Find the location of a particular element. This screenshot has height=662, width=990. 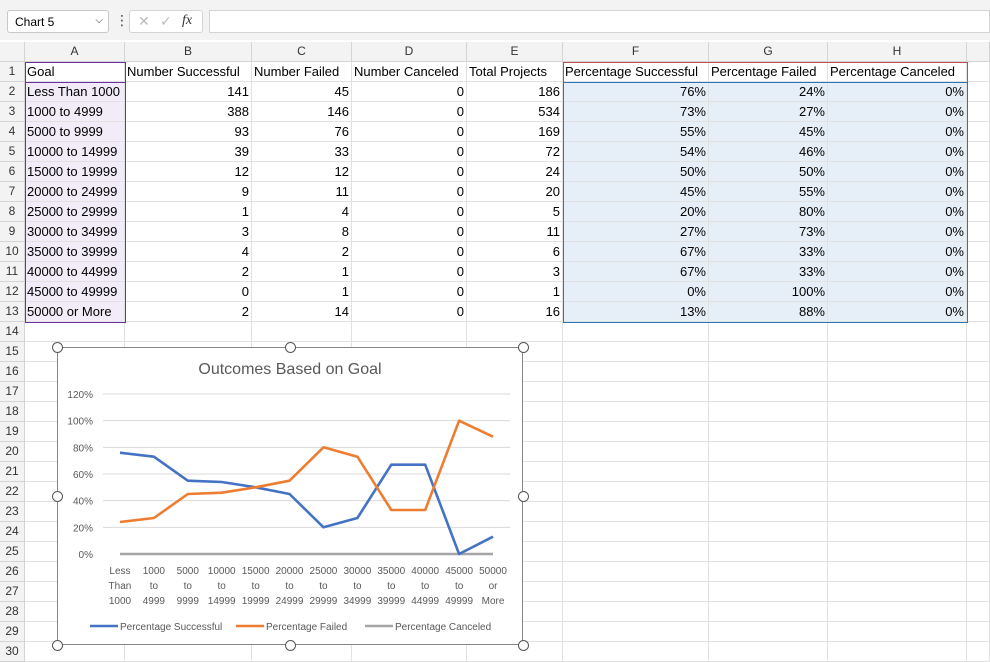

formula-input is located at coordinates (599, 21).